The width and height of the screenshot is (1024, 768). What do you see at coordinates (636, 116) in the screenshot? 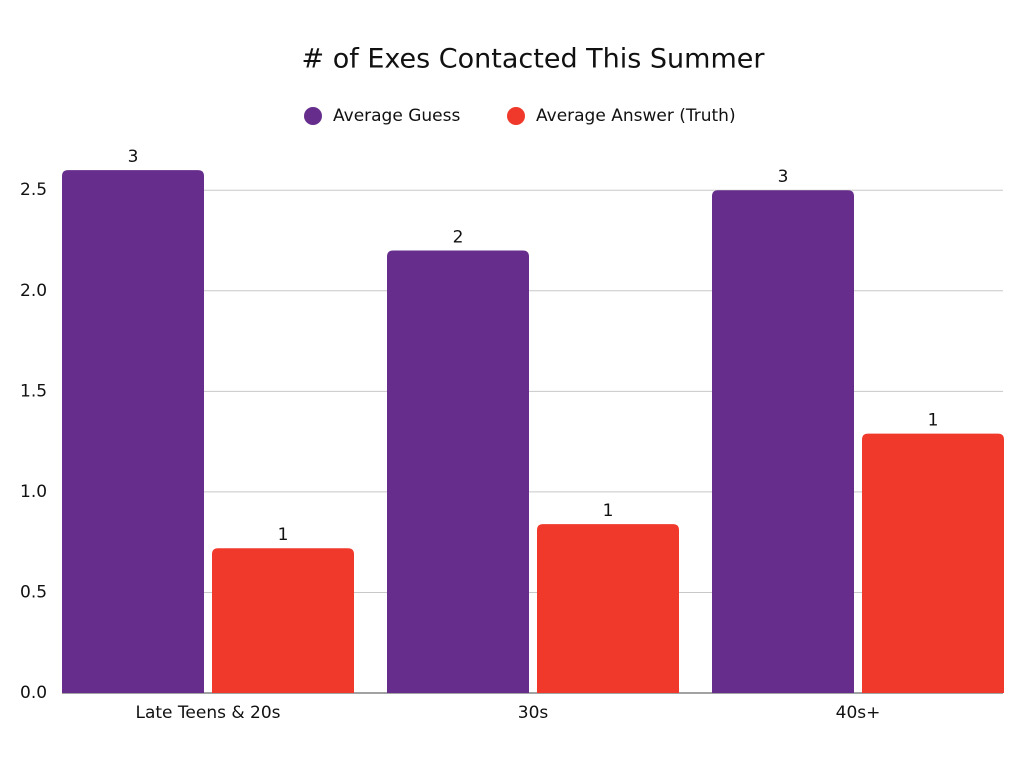
I see `legend-label: Average Answer (Truth)` at bounding box center [636, 116].